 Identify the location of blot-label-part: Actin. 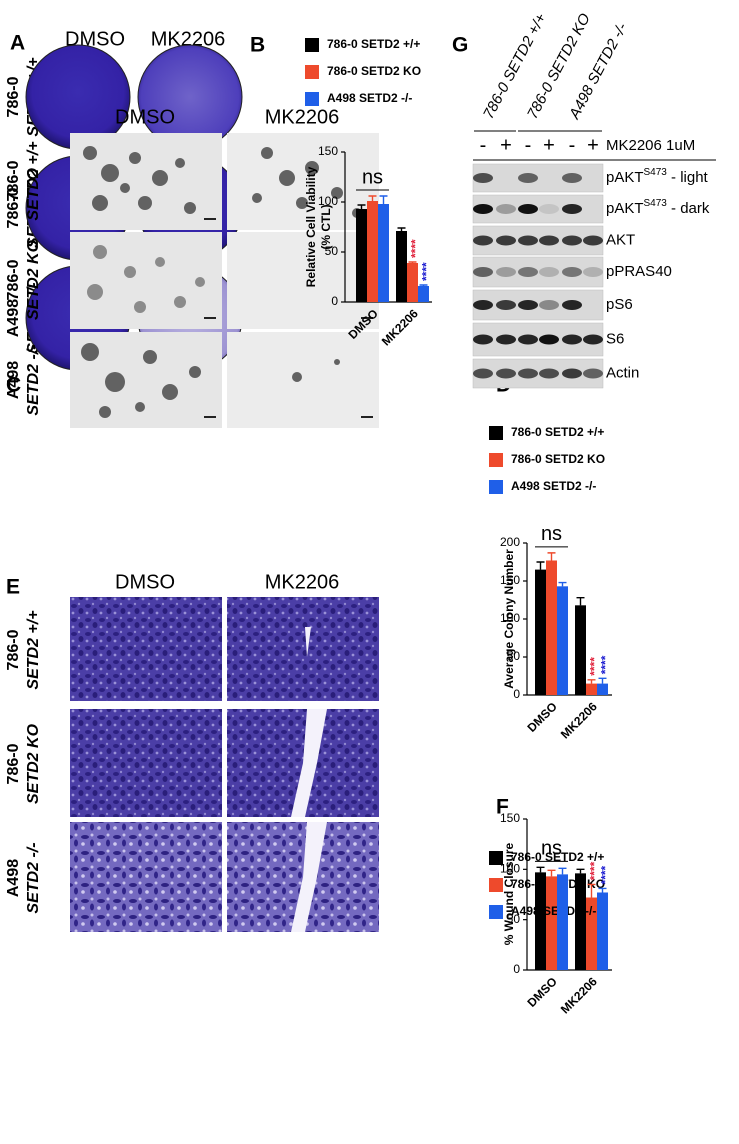
(622, 372).